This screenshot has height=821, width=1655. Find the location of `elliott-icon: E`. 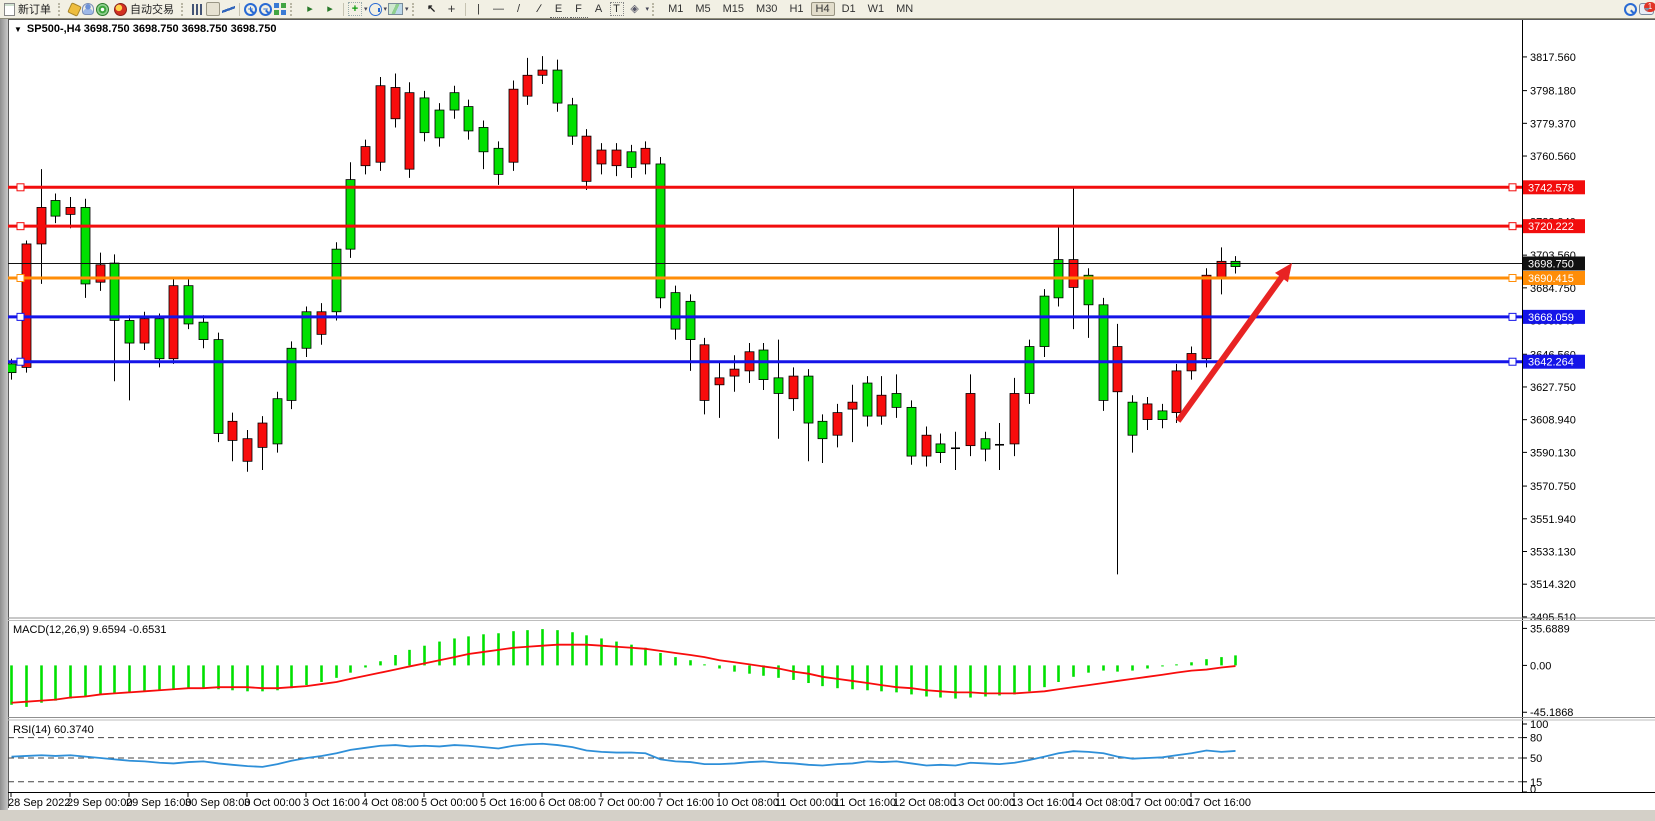

elliott-icon: E is located at coordinates (558, 9).